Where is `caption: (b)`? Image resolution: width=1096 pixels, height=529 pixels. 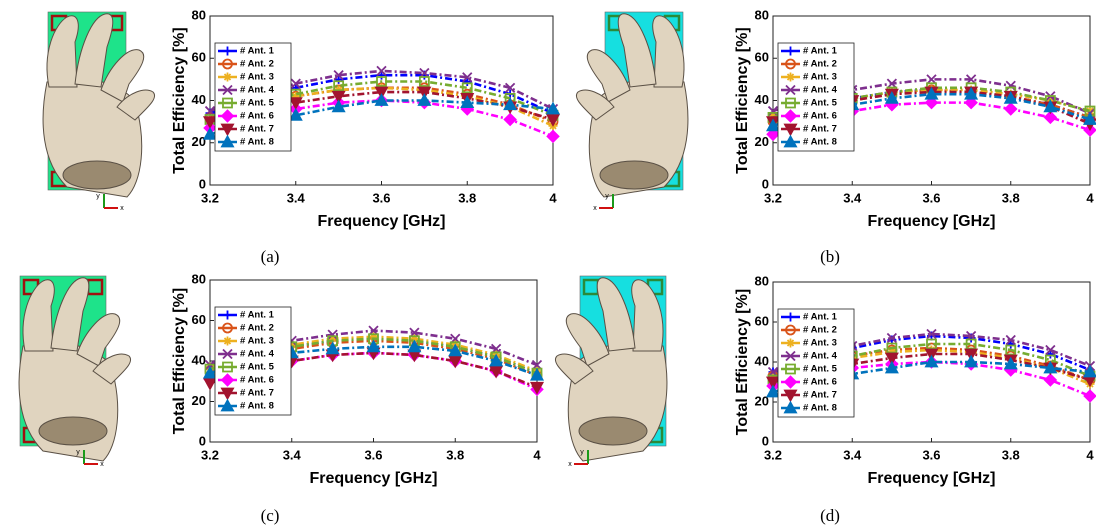 caption: (b) is located at coordinates (830, 256).